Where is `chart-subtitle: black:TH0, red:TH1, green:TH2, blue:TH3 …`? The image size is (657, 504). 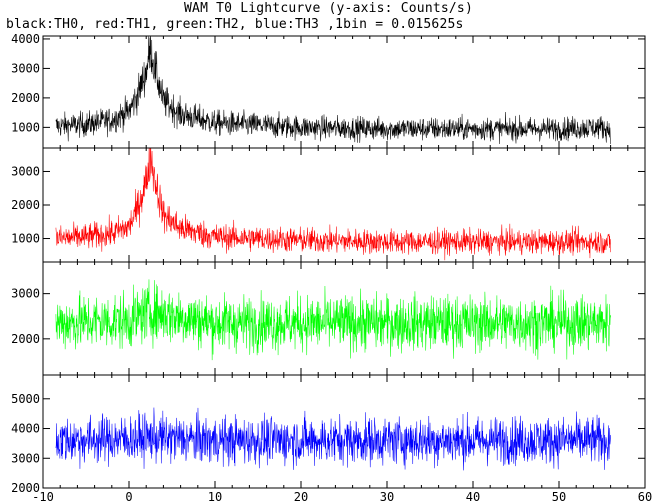
chart-subtitle: black:TH0, red:TH1, green:TH2, blue:TH3 … is located at coordinates (235, 24).